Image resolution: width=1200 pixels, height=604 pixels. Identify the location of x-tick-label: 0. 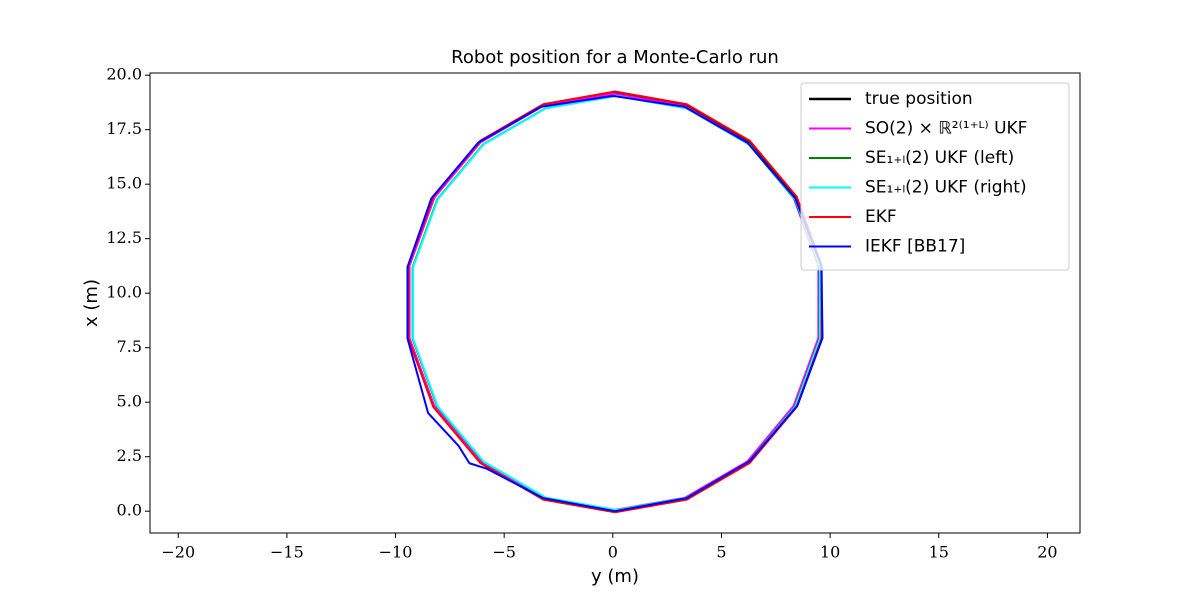
(613, 552).